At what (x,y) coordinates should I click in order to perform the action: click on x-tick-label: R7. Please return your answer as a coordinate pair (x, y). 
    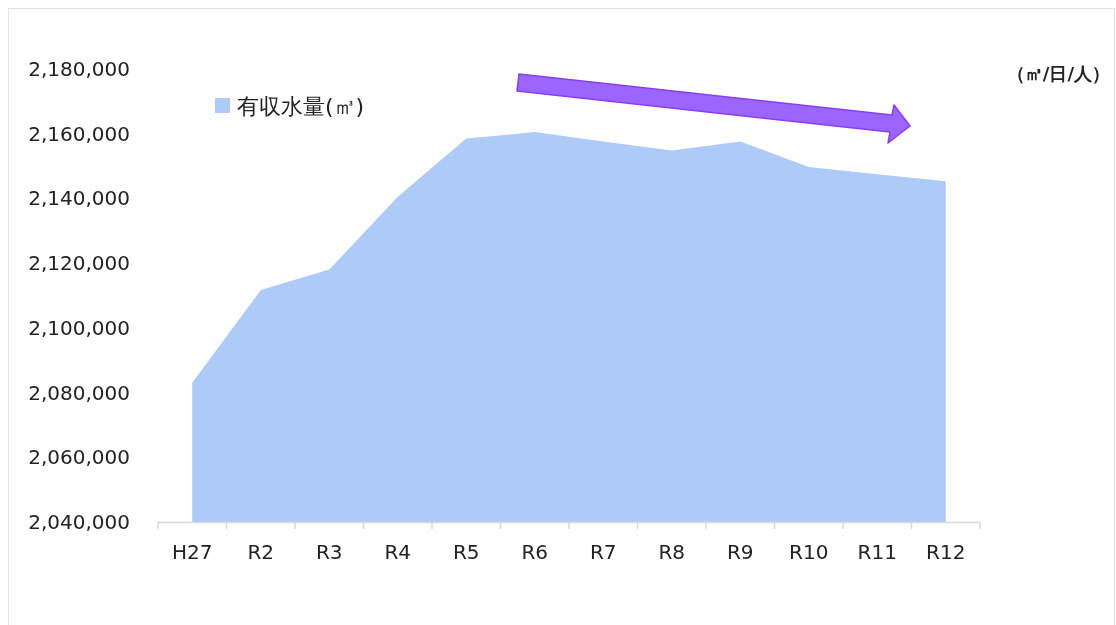
    Looking at the image, I should click on (603, 552).